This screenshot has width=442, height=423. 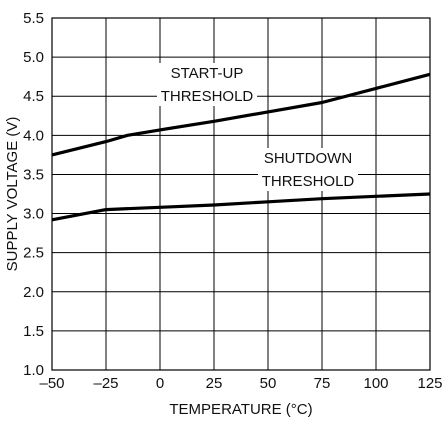 What do you see at coordinates (308, 158) in the screenshot?
I see `series-annotation-label: SHUTDOWN` at bounding box center [308, 158].